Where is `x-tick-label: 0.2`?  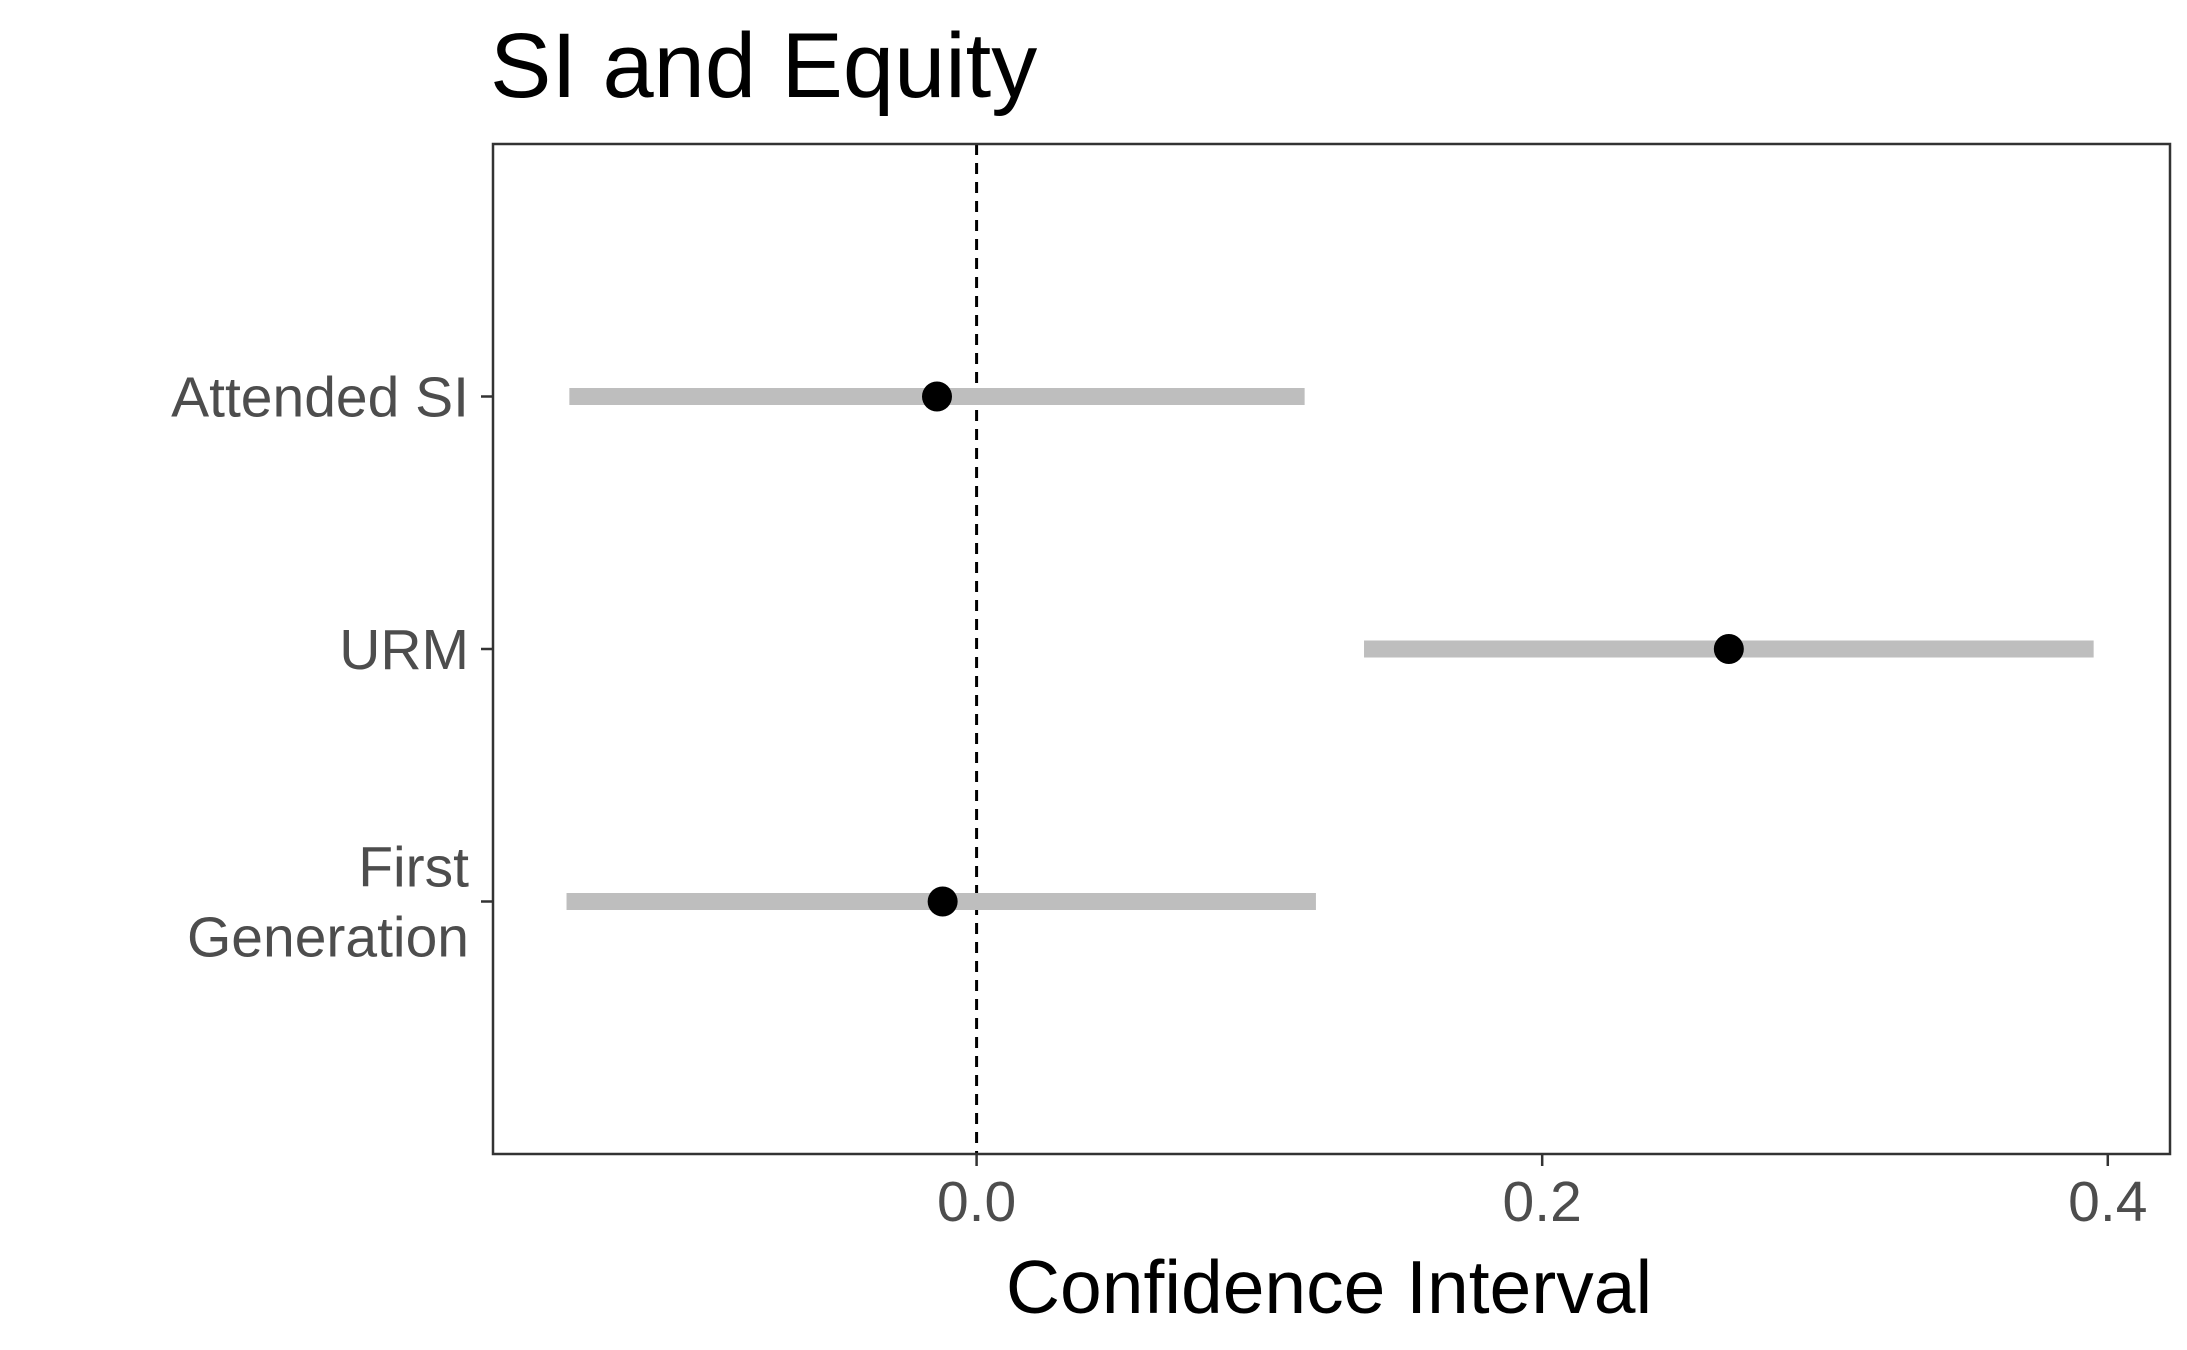
x-tick-label: 0.2 is located at coordinates (1542, 1202).